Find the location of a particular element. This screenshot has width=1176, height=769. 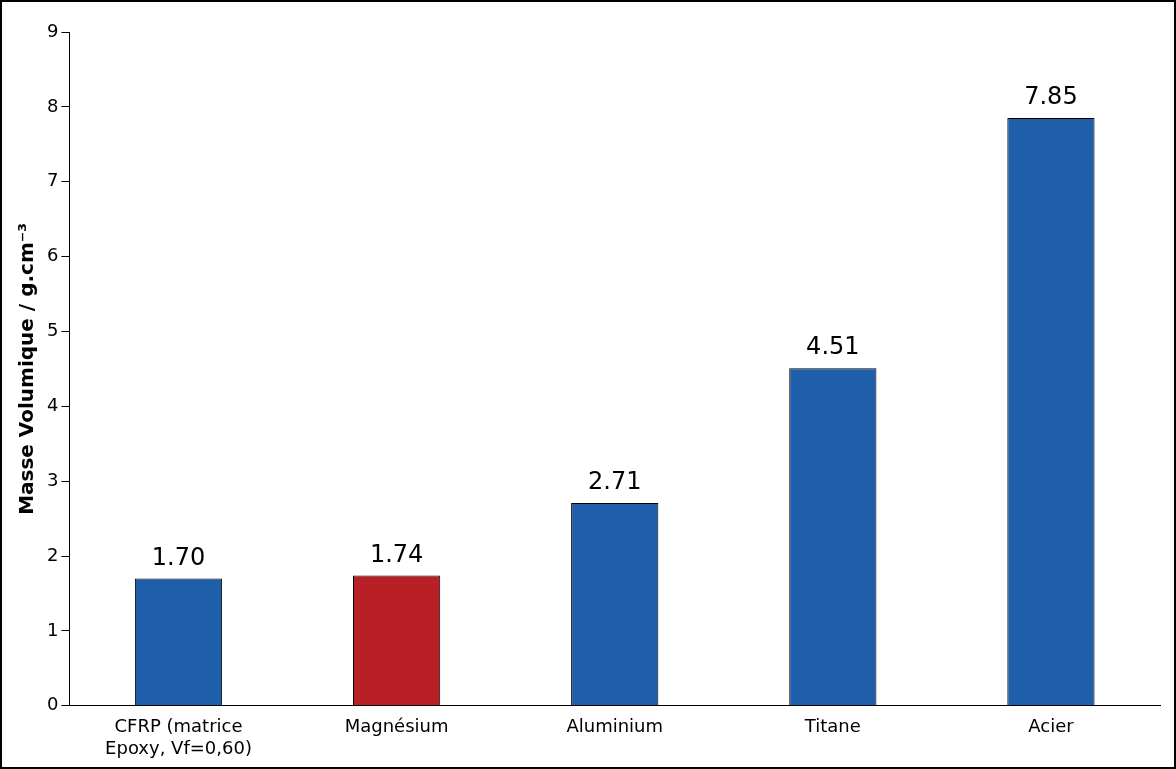

y-tick-label: 4 is located at coordinates (53, 405).